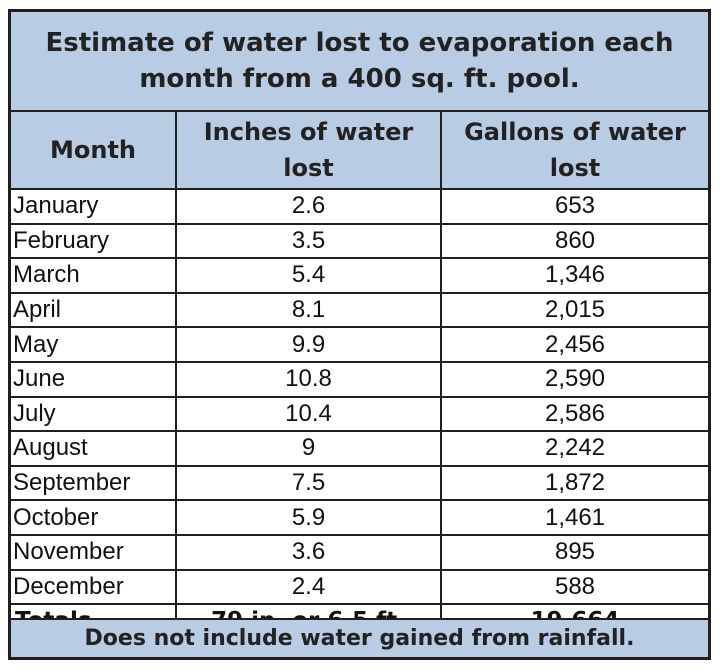 Image resolution: width=720 pixels, height=670 pixels. What do you see at coordinates (94, 379) in the screenshot?
I see `month-cell: June` at bounding box center [94, 379].